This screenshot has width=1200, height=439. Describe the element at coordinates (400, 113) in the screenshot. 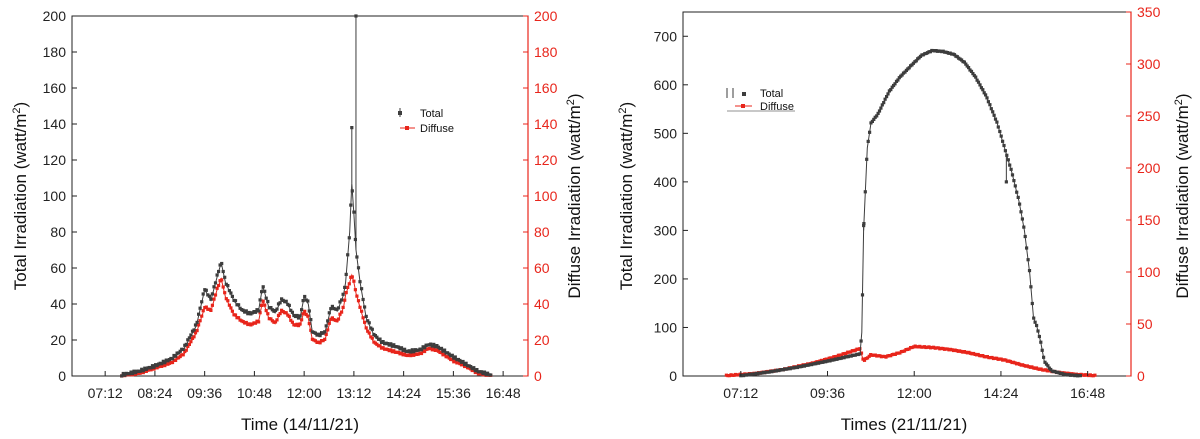

I see `legend-total-marker` at that location.